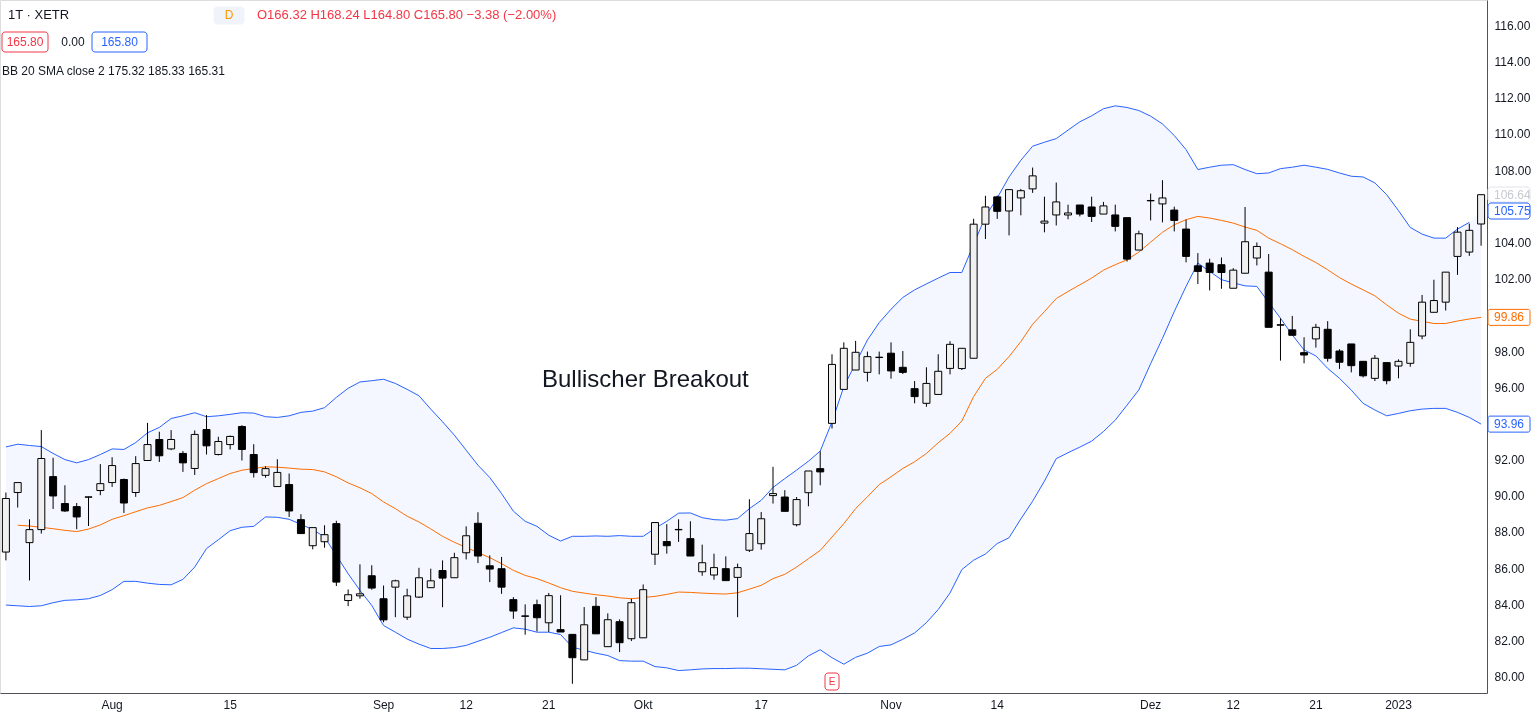 This screenshot has width=1531, height=719. I want to click on x-tick-label: 14, so click(997, 704).